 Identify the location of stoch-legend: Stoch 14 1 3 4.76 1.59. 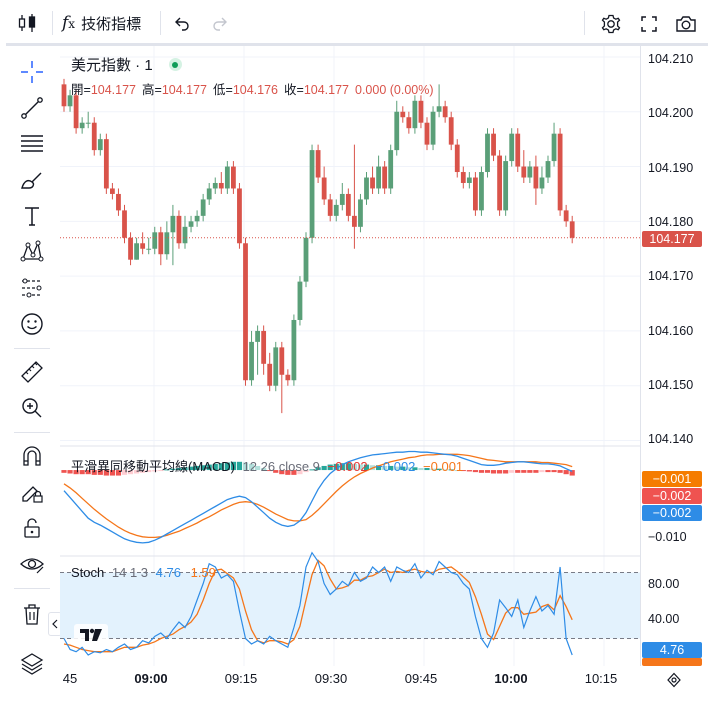
(143, 572).